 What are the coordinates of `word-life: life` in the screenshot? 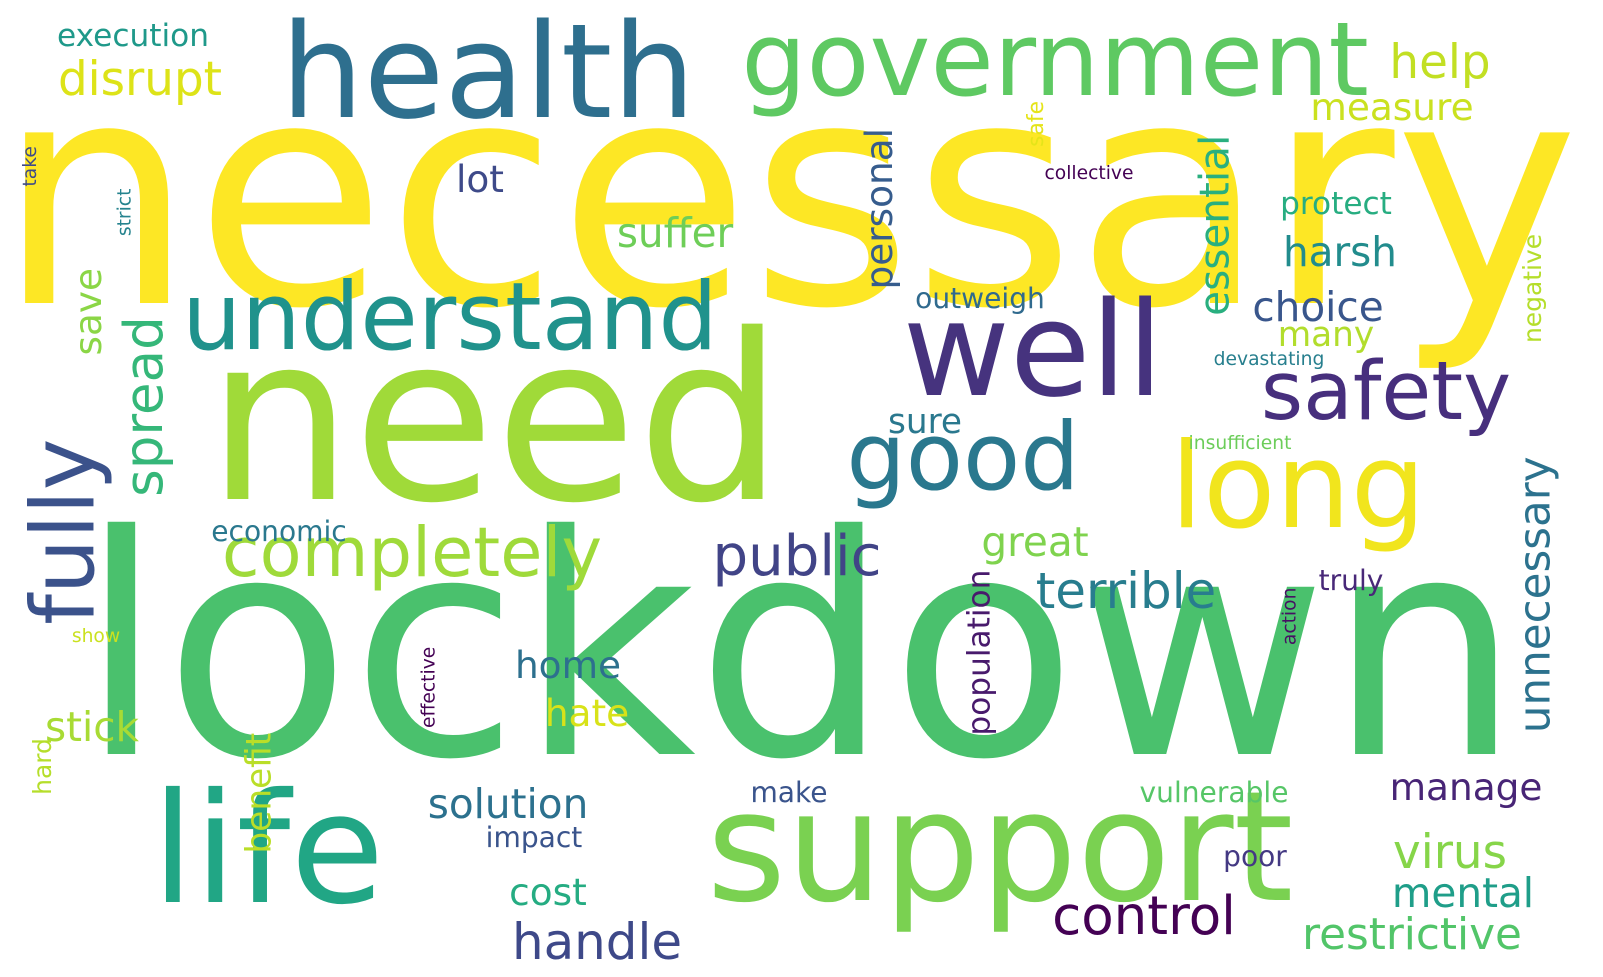 It's located at (268, 849).